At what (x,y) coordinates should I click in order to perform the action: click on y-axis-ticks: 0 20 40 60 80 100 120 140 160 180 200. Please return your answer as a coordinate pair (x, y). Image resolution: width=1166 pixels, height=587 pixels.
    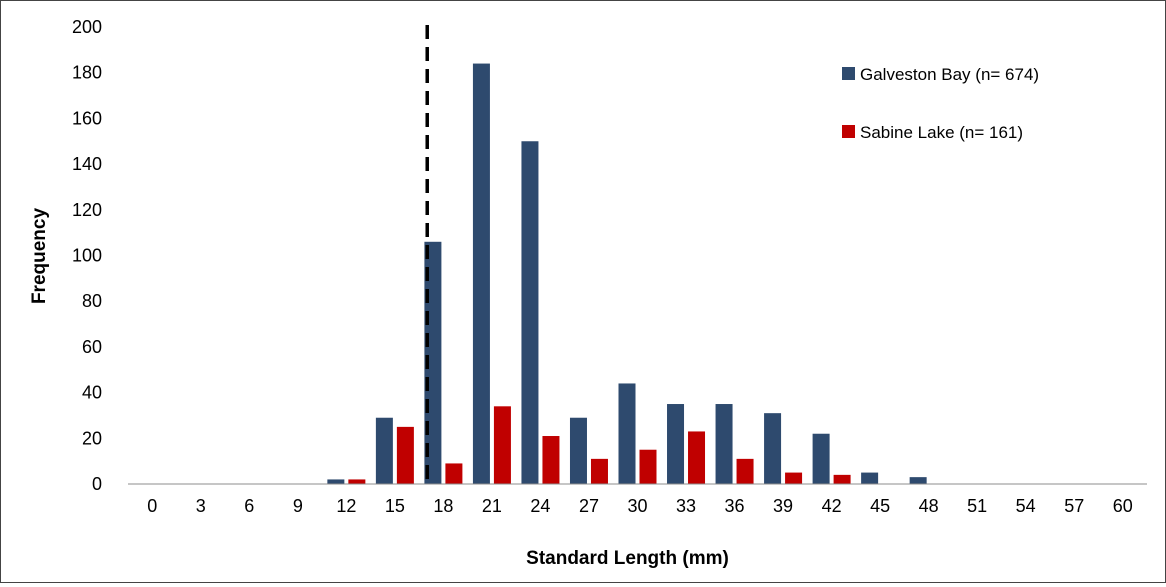
    Looking at the image, I should click on (87, 255).